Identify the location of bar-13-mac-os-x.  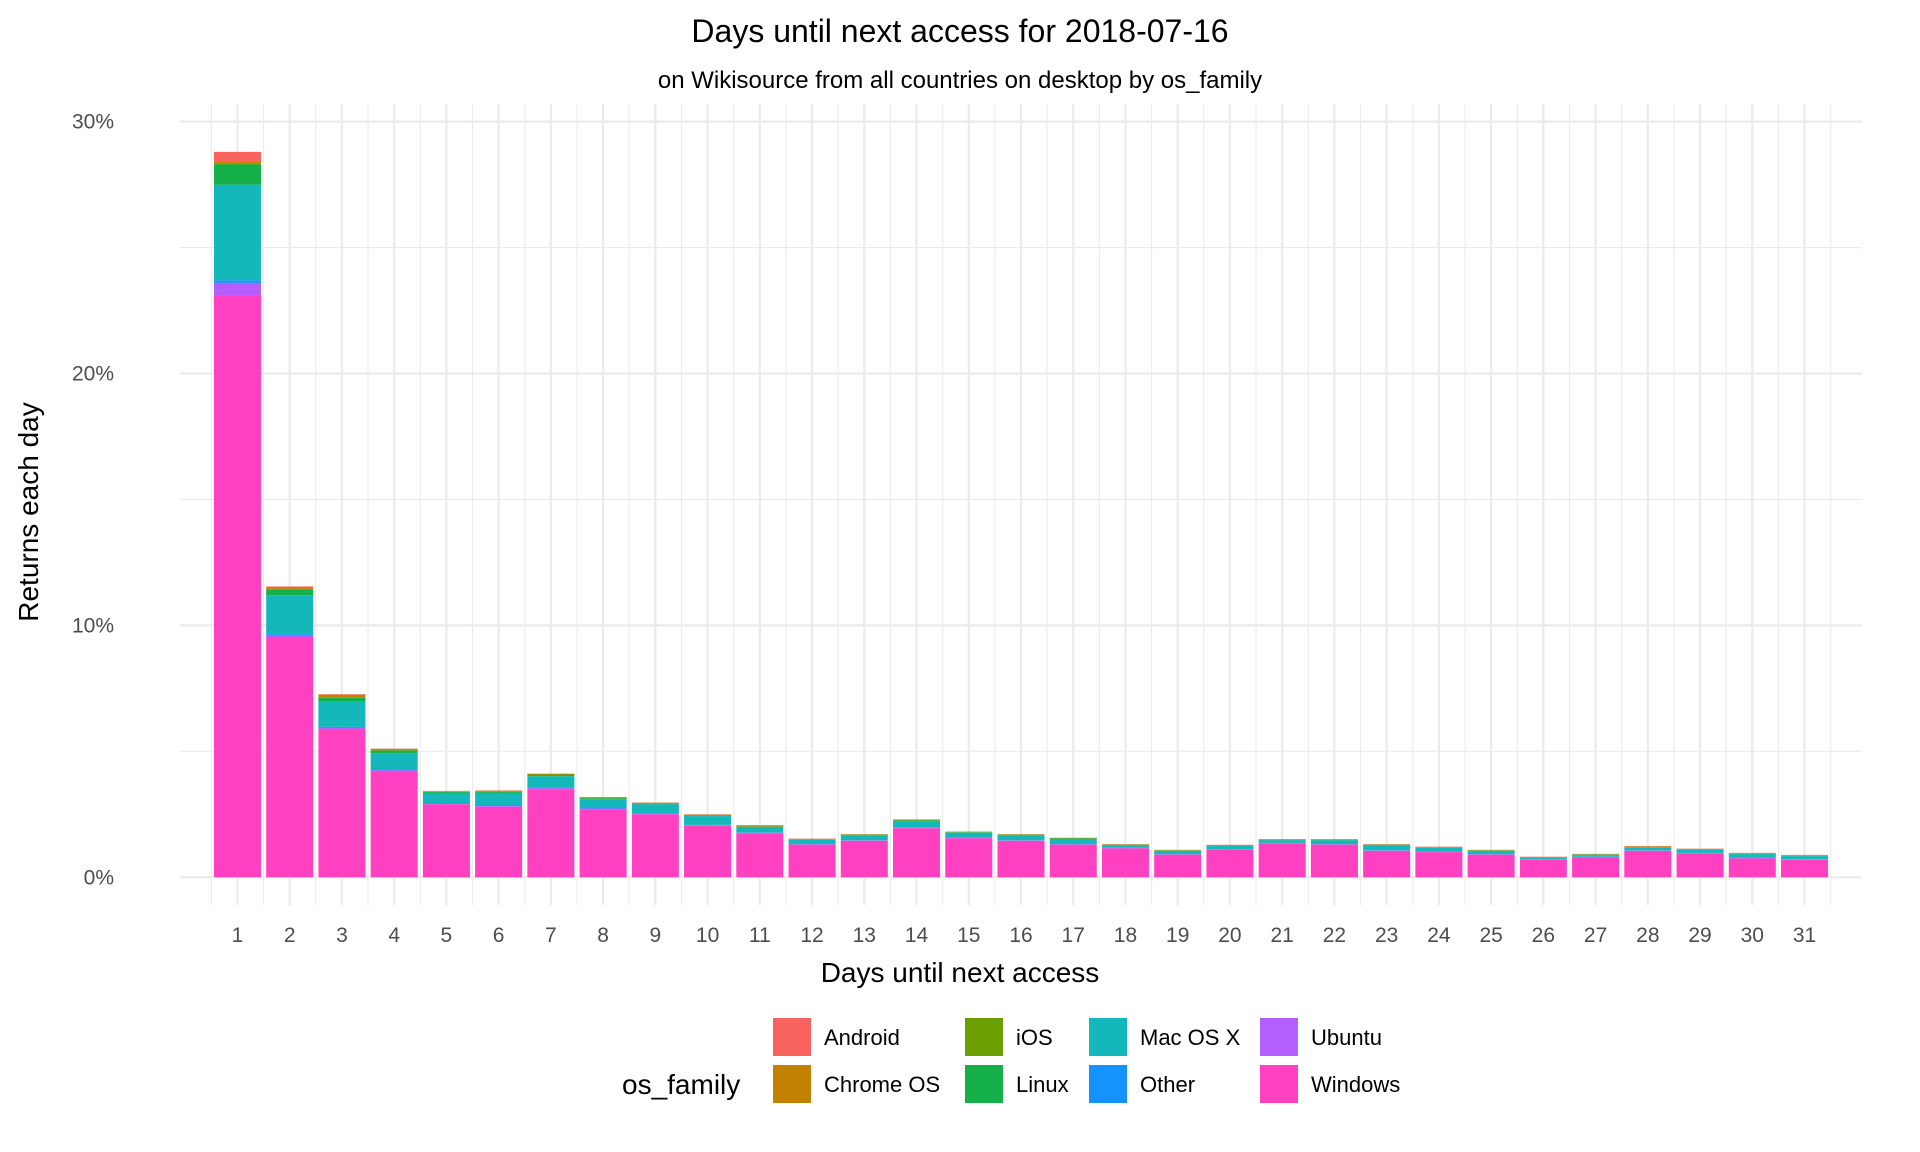
(864, 838).